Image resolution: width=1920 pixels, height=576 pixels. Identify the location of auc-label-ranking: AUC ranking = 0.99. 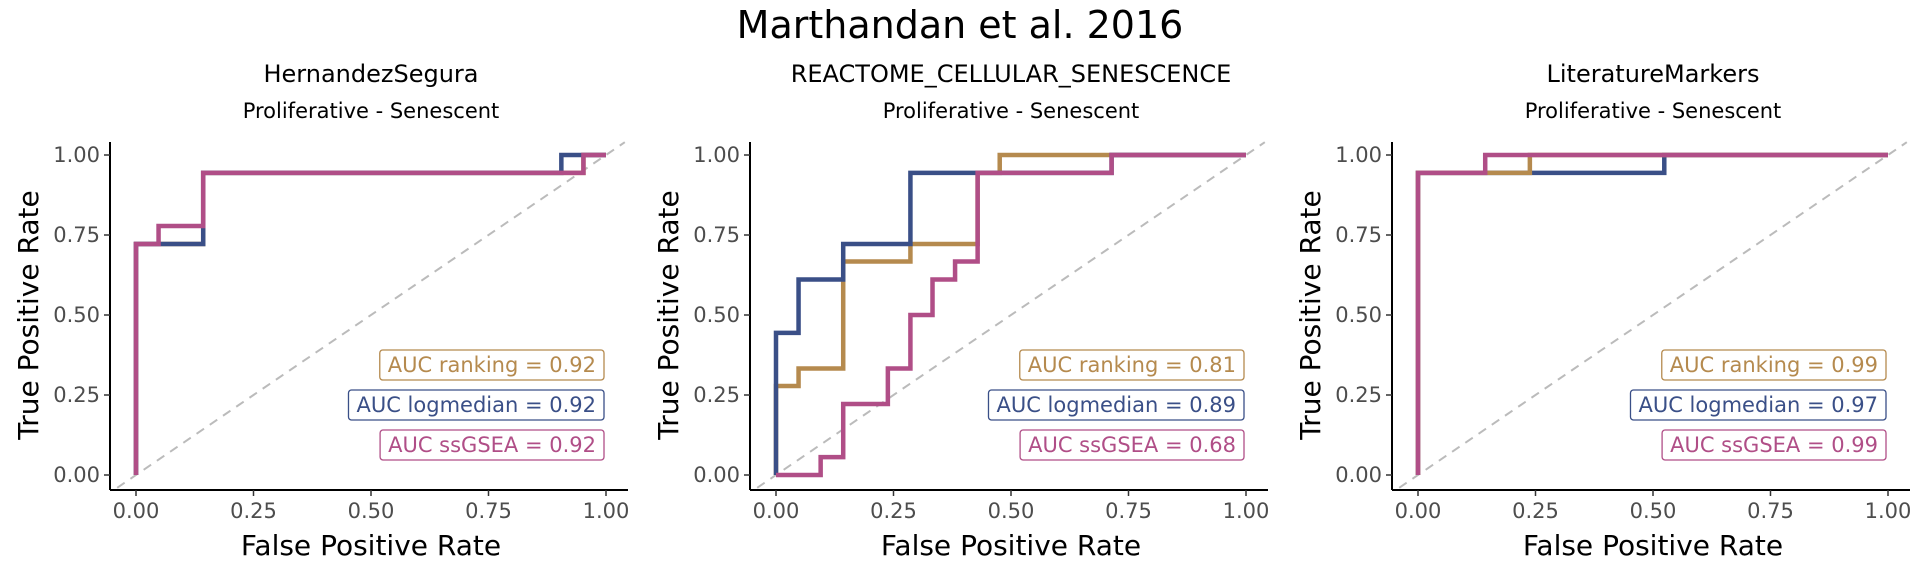
(1774, 365).